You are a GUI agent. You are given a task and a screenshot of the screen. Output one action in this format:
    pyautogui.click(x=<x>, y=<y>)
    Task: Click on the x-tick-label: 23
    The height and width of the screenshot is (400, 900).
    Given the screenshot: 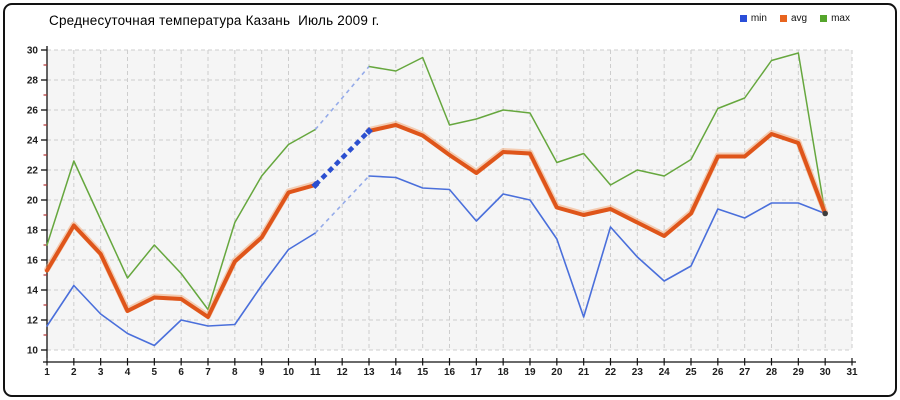 What is the action you would take?
    pyautogui.click(x=638, y=372)
    